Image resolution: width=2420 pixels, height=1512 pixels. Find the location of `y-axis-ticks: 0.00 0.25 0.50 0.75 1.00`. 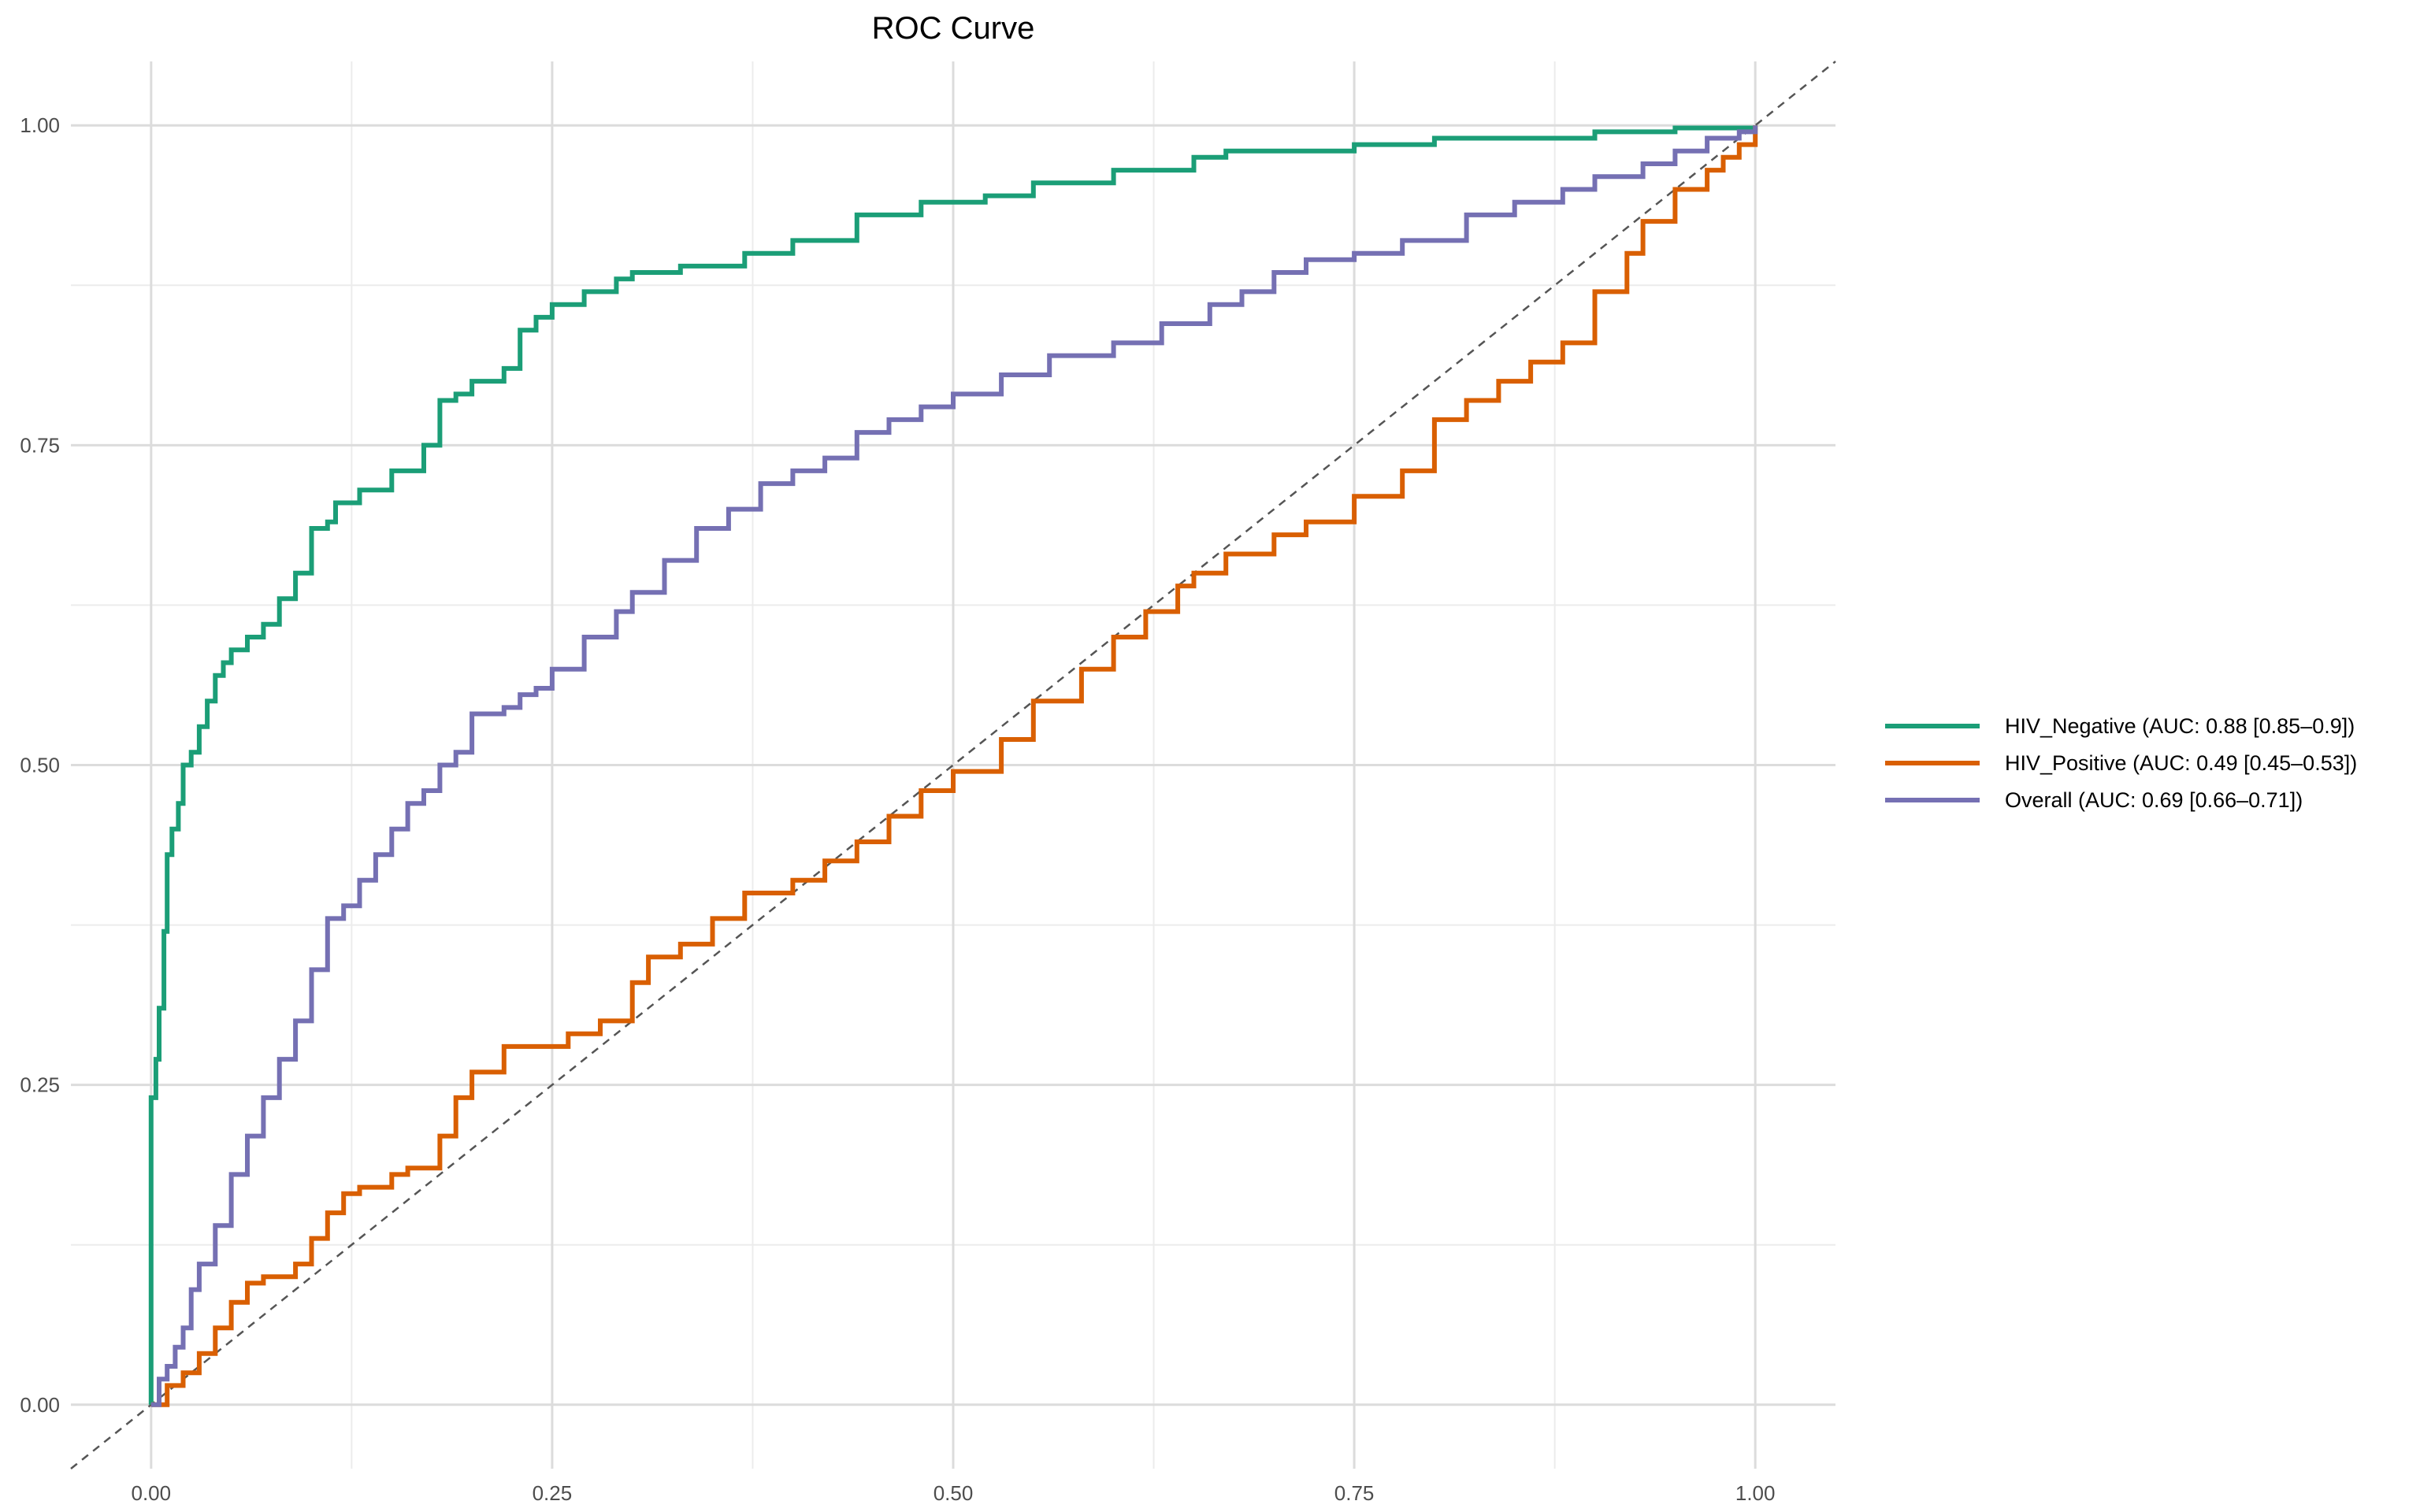

y-axis-ticks: 0.00 0.25 0.50 0.75 1.00 is located at coordinates (40, 765).